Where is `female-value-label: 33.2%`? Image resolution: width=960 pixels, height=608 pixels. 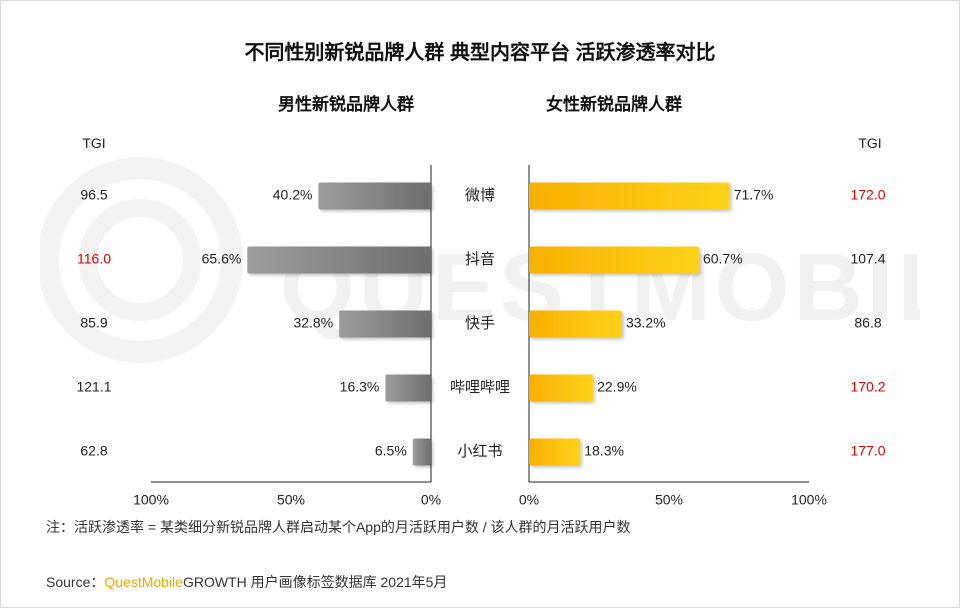 female-value-label: 33.2% is located at coordinates (646, 323).